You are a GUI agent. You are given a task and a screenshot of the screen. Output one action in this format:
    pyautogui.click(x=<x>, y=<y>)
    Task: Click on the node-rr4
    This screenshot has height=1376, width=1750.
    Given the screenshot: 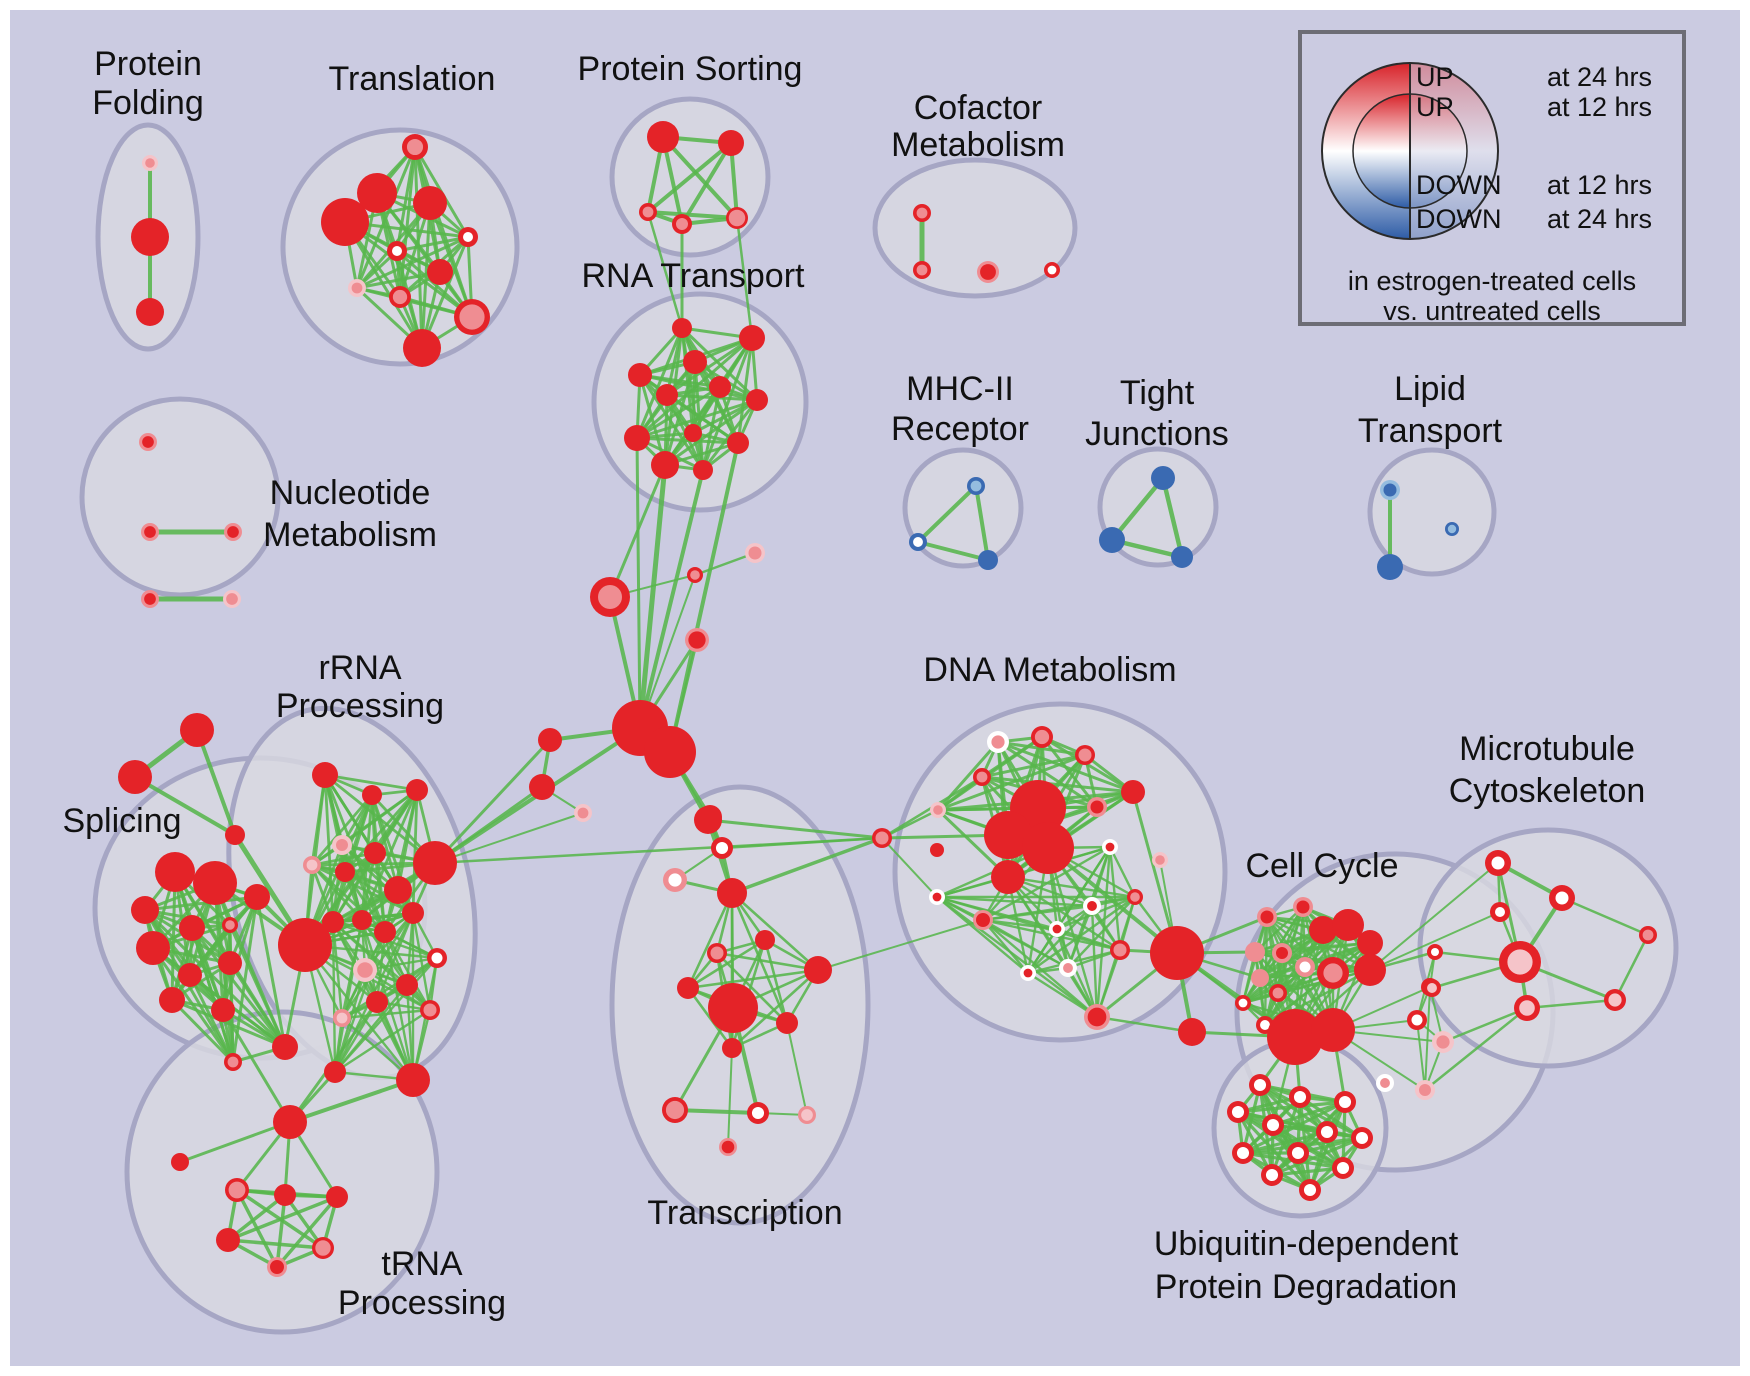 What is the action you would take?
    pyautogui.click(x=342, y=845)
    